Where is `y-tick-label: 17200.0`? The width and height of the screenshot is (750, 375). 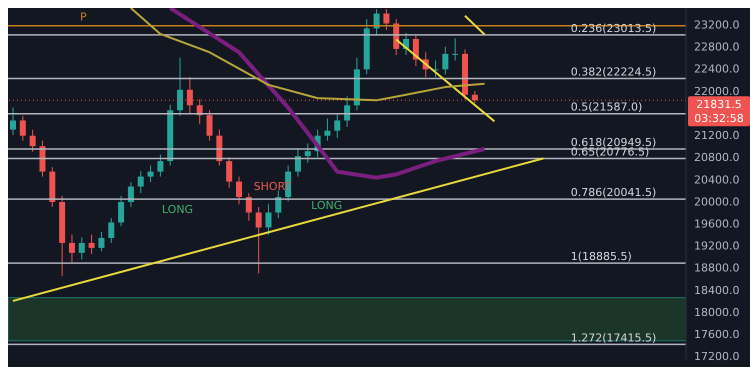 y-tick-label: 17200.0 is located at coordinates (717, 357).